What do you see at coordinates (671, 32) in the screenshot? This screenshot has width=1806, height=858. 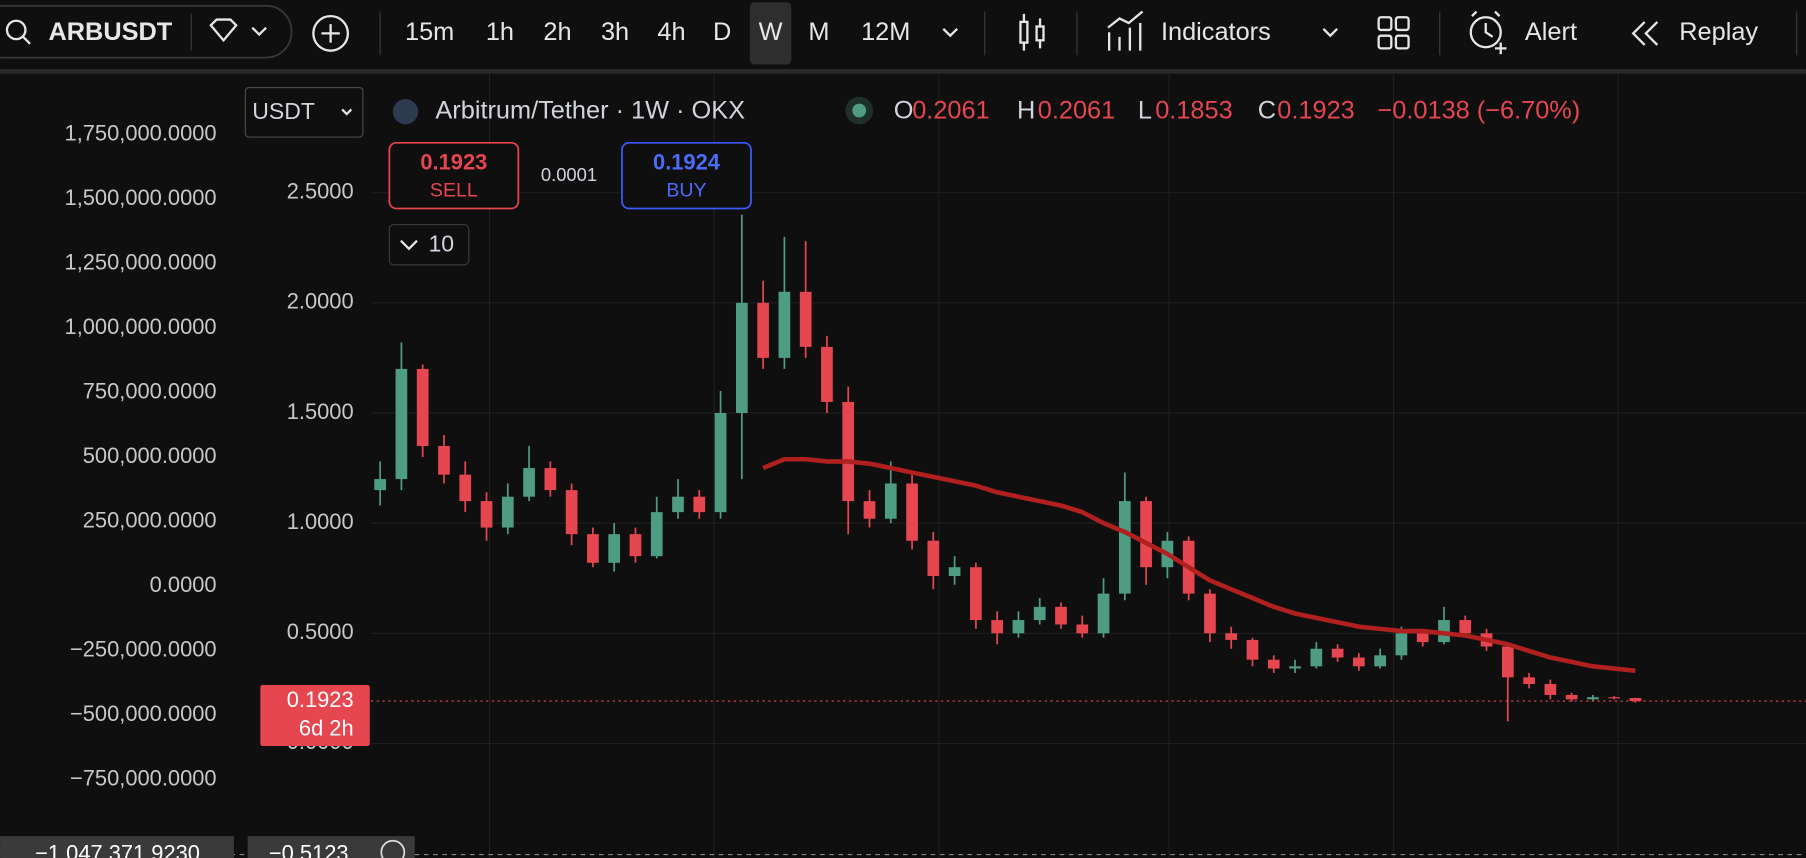 I see `interval: 4h` at bounding box center [671, 32].